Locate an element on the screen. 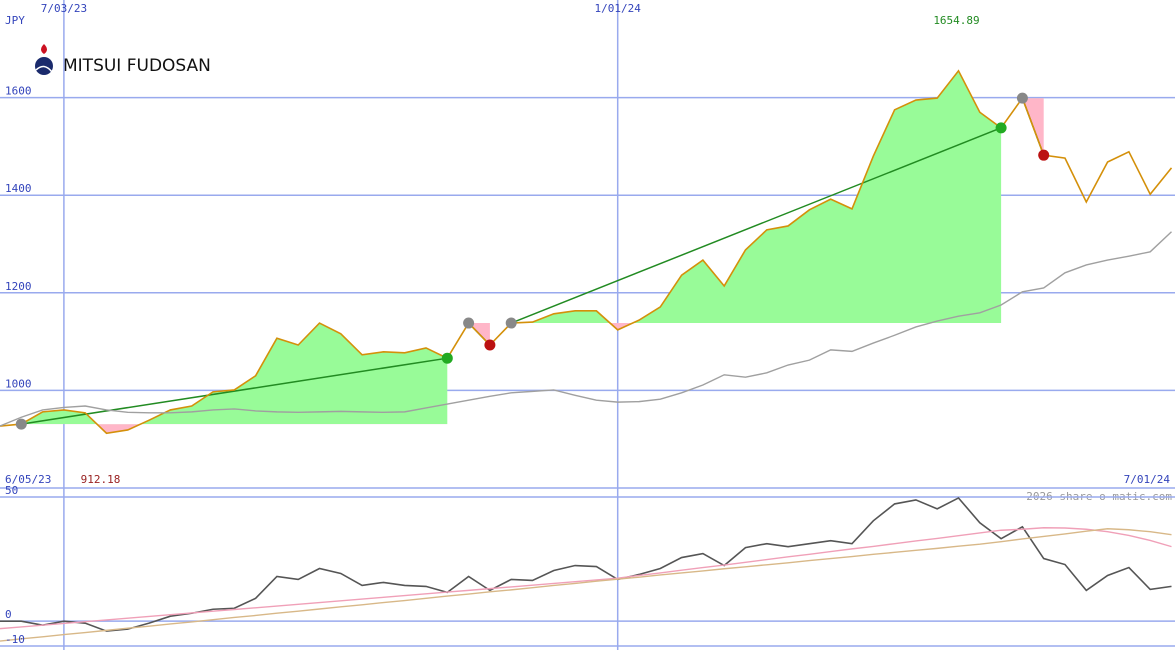 The height and width of the screenshot is (650, 1175). loss-fill is located at coordinates (234, 429).